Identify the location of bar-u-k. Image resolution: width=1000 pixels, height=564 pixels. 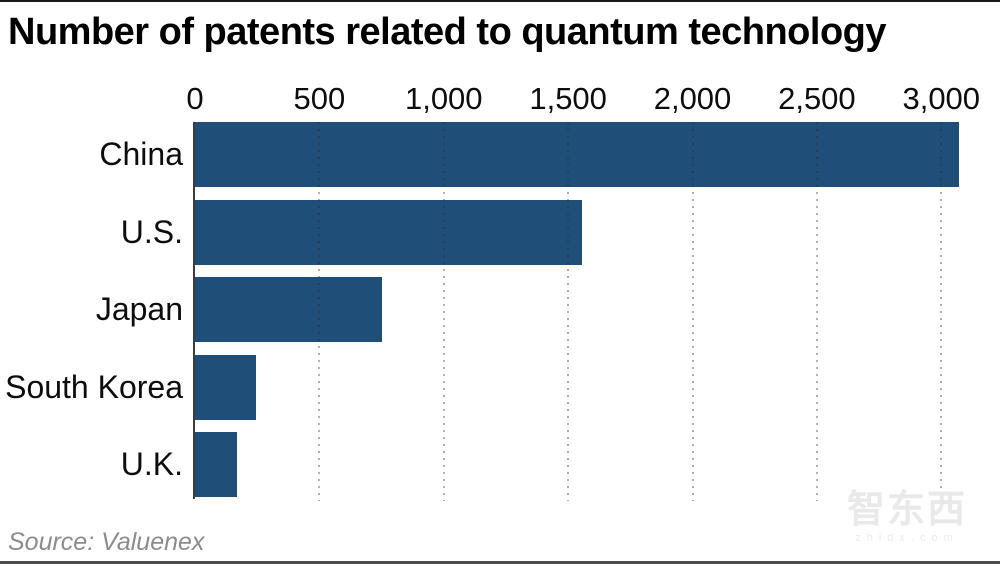
(216, 465).